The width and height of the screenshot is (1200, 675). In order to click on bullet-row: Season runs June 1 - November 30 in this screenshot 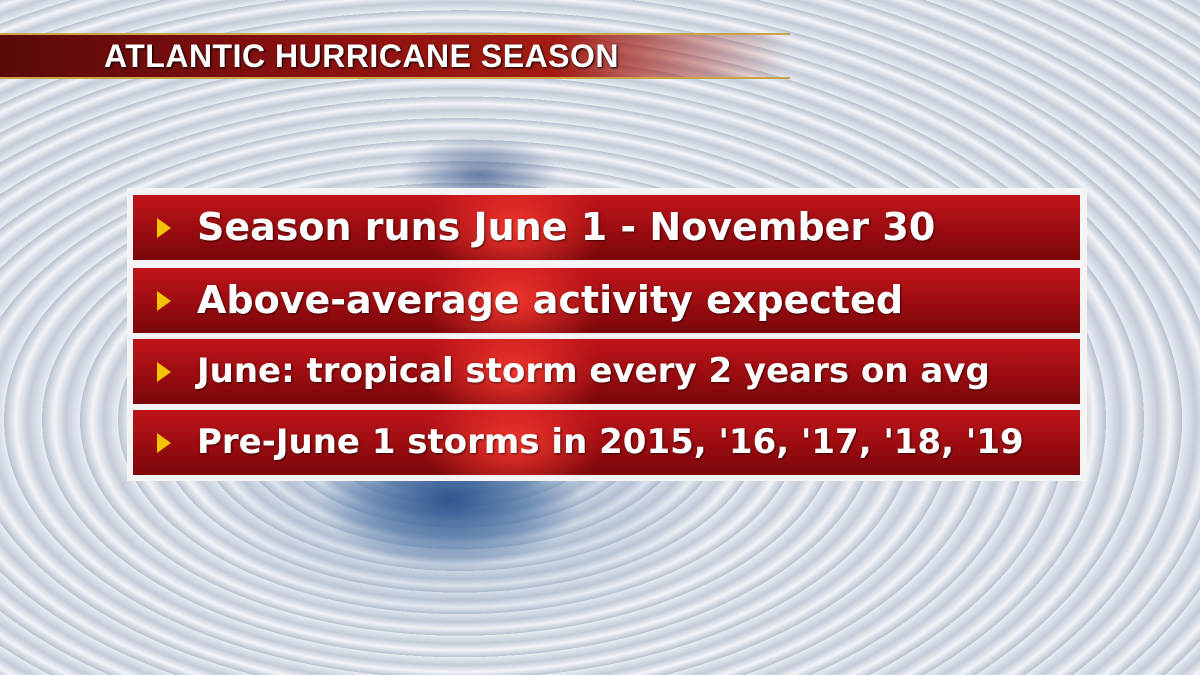, I will do `click(606, 227)`.